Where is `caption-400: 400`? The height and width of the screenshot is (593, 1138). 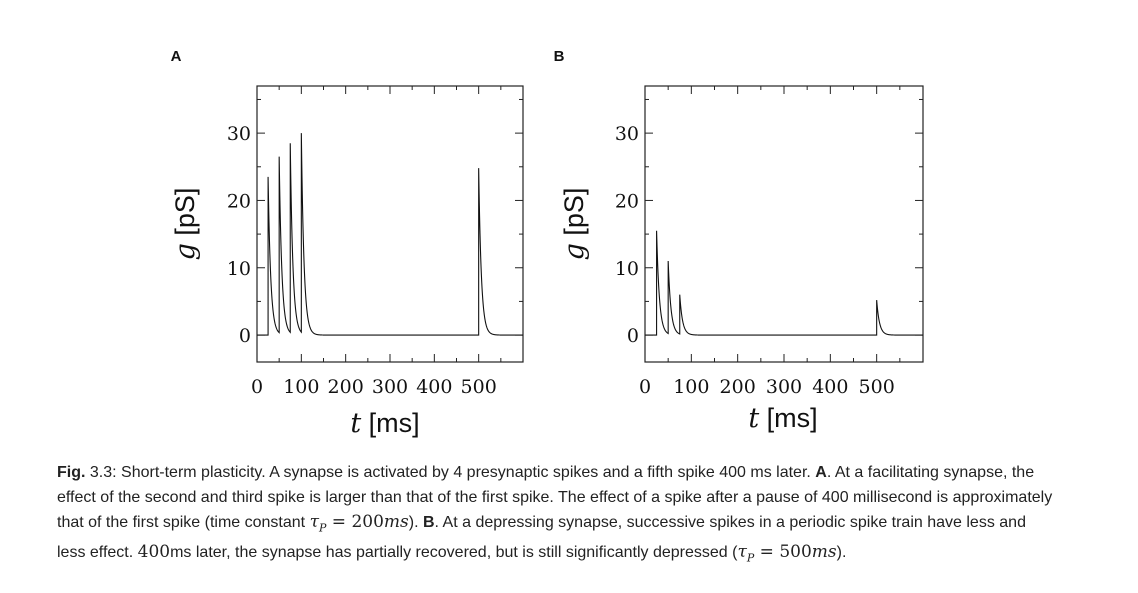
caption-400: 400 is located at coordinates (154, 552).